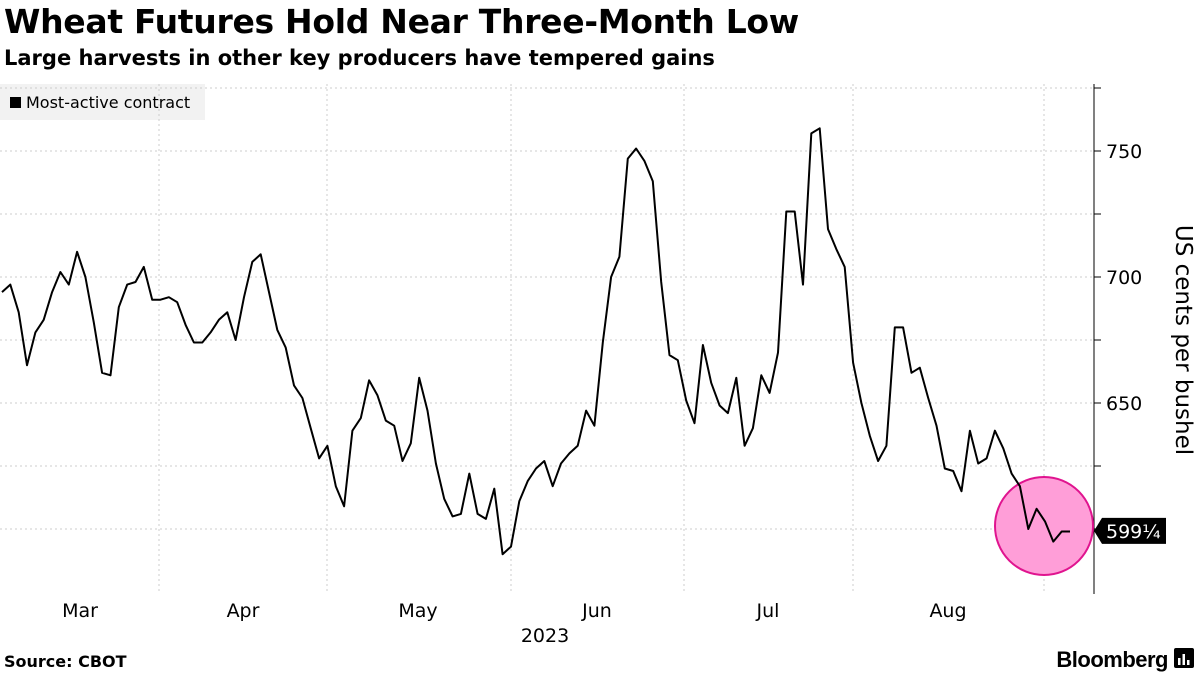 This screenshot has height=675, width=1200. I want to click on y-tick-label: 650, so click(1124, 404).